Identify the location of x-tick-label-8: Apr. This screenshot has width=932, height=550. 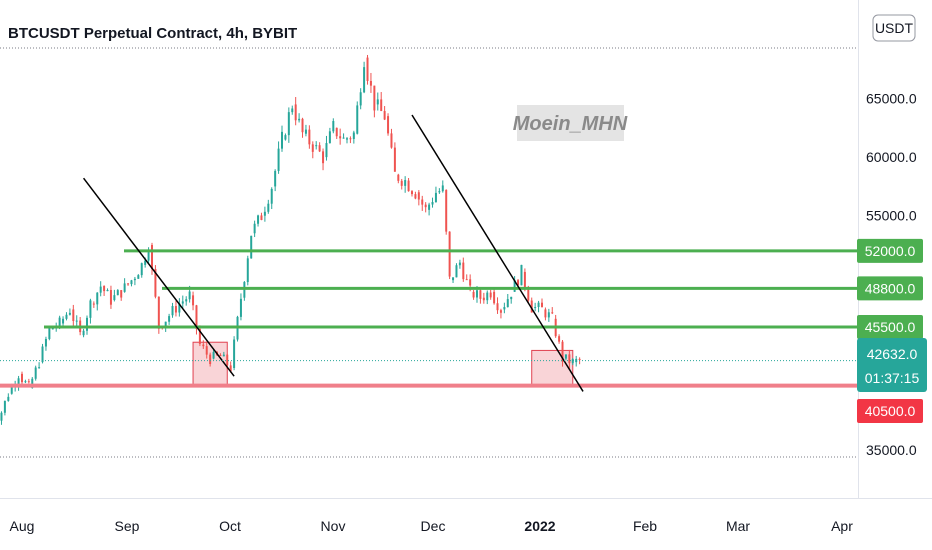
(842, 526).